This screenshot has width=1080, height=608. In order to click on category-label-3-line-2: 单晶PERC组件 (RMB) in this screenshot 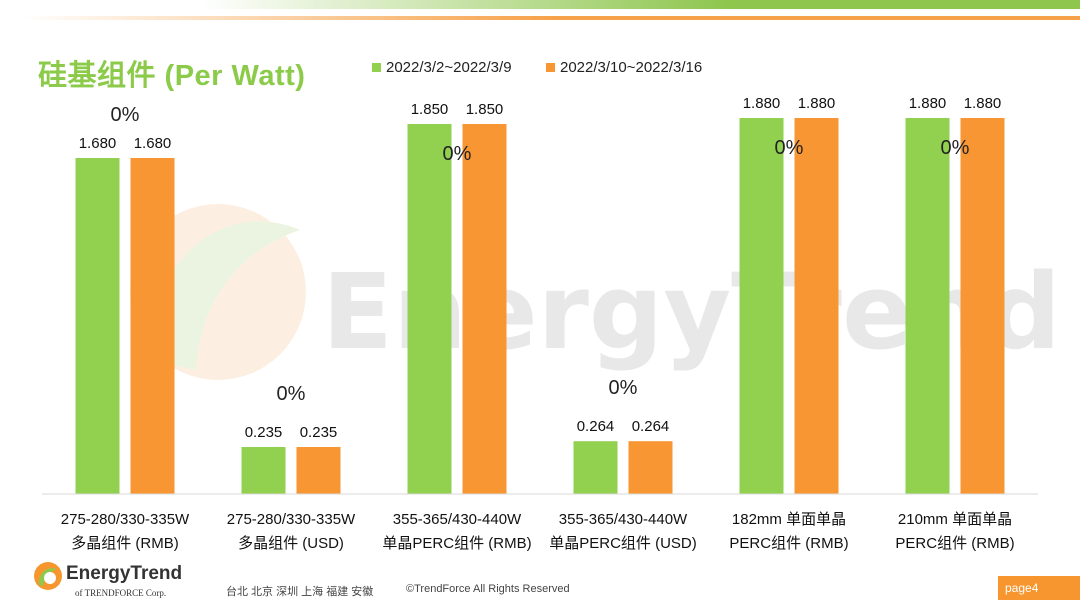, I will do `click(456, 543)`.